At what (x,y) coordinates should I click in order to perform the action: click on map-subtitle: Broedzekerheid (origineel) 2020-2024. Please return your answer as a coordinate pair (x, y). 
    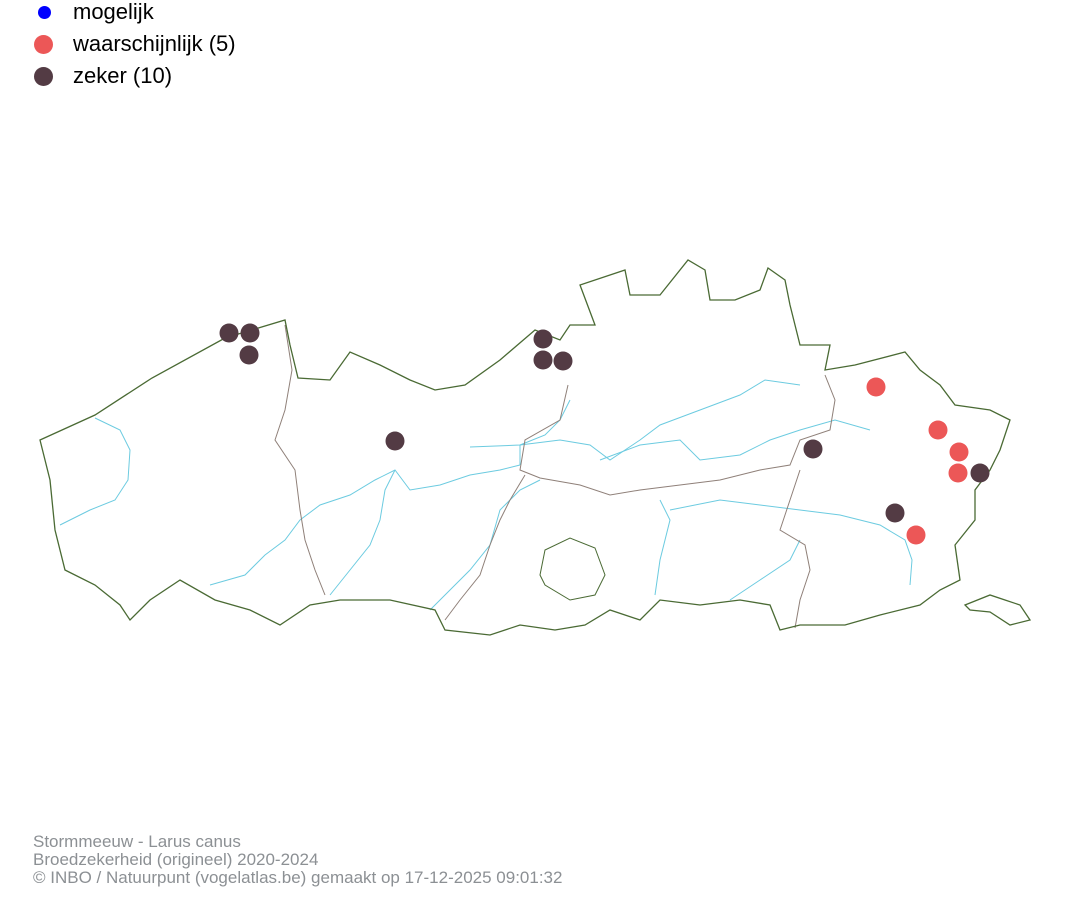
    Looking at the image, I should click on (176, 859).